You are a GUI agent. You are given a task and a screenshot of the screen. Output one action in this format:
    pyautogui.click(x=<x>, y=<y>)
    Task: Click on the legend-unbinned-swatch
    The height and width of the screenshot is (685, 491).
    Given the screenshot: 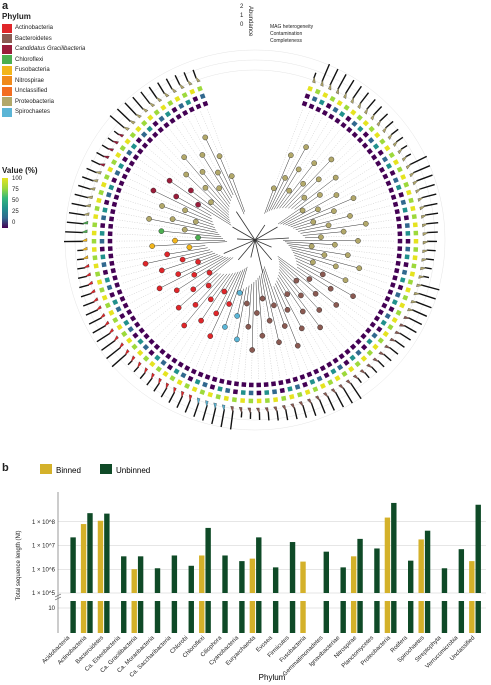 What is the action you would take?
    pyautogui.click(x=106, y=469)
    